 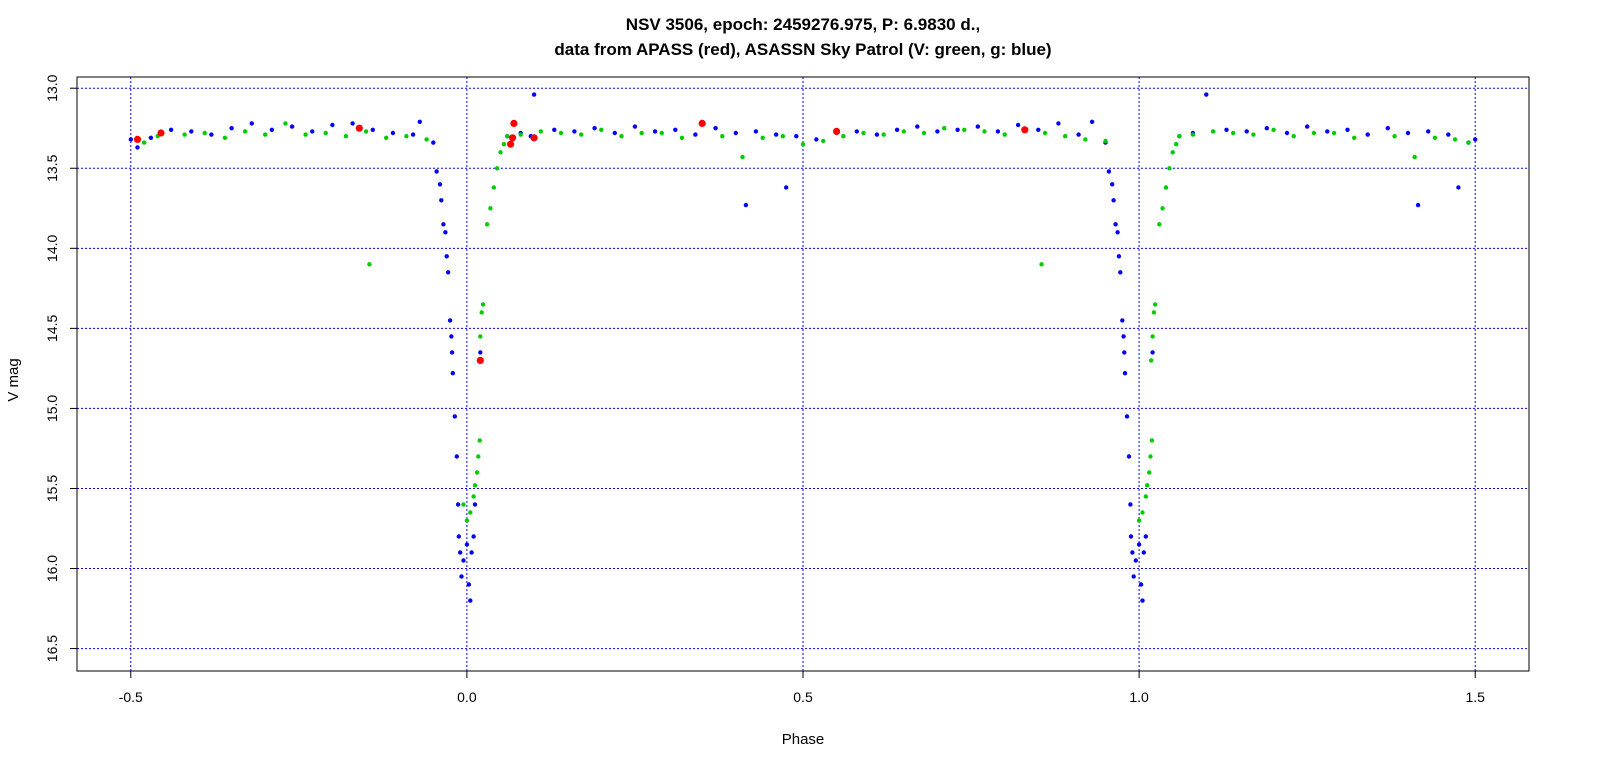 I want to click on y-tick-label: 16.5, so click(x=52, y=648).